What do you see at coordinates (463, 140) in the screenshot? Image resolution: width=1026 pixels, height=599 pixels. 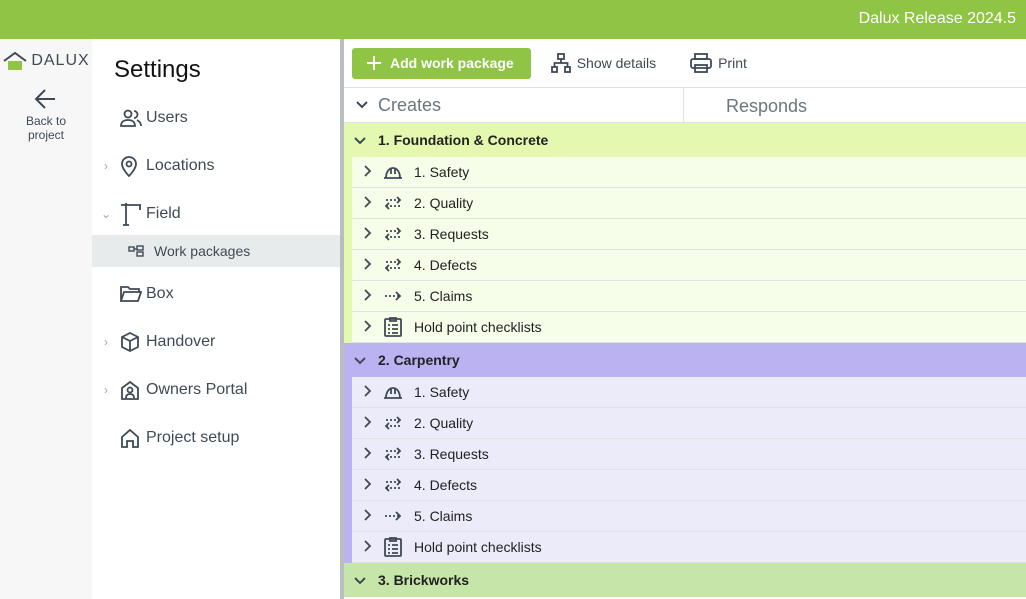 I see `group-name: 1. Foundation & Concrete` at bounding box center [463, 140].